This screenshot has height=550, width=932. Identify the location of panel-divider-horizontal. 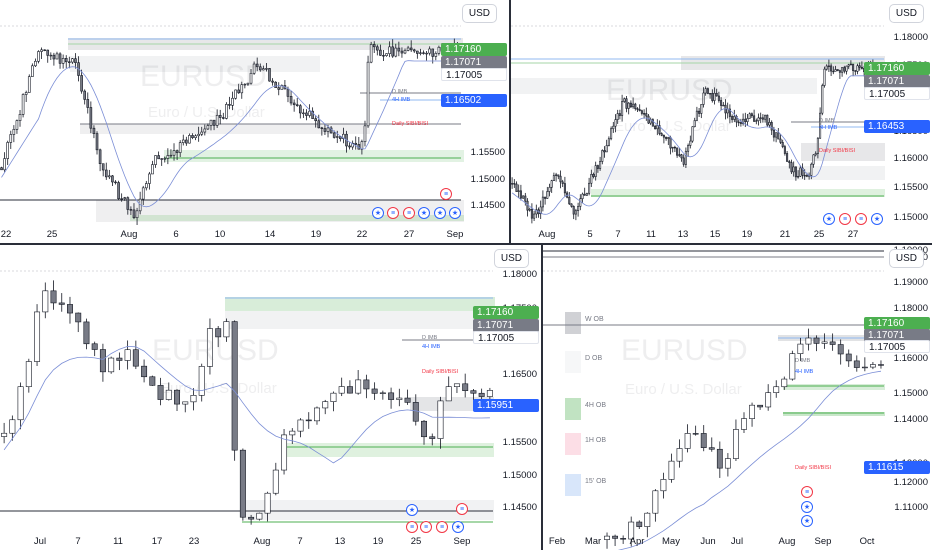
(466, 244).